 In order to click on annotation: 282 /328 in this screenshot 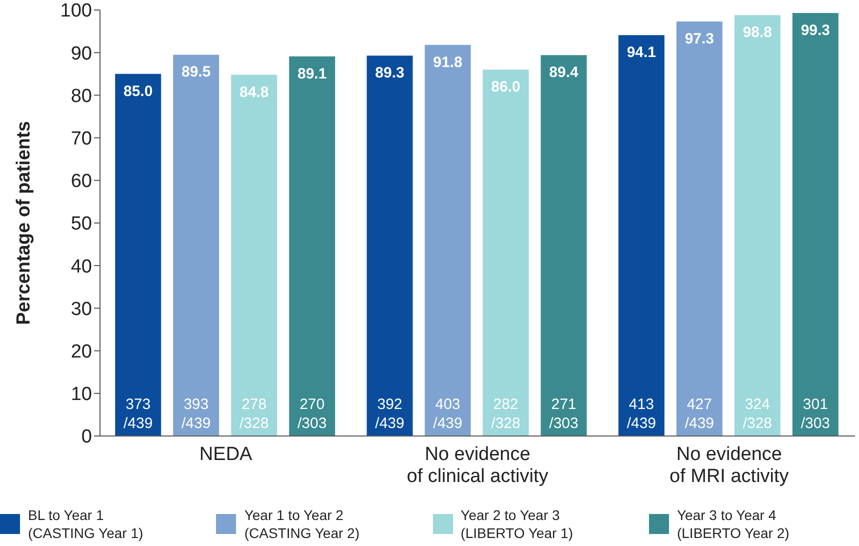, I will do `click(505, 414)`.